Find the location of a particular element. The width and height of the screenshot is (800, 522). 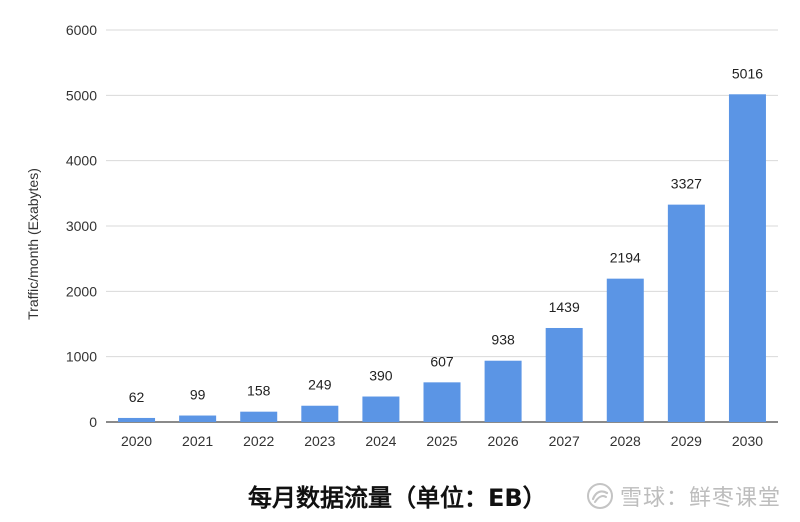

x-tick-label: 2026 is located at coordinates (503, 441).